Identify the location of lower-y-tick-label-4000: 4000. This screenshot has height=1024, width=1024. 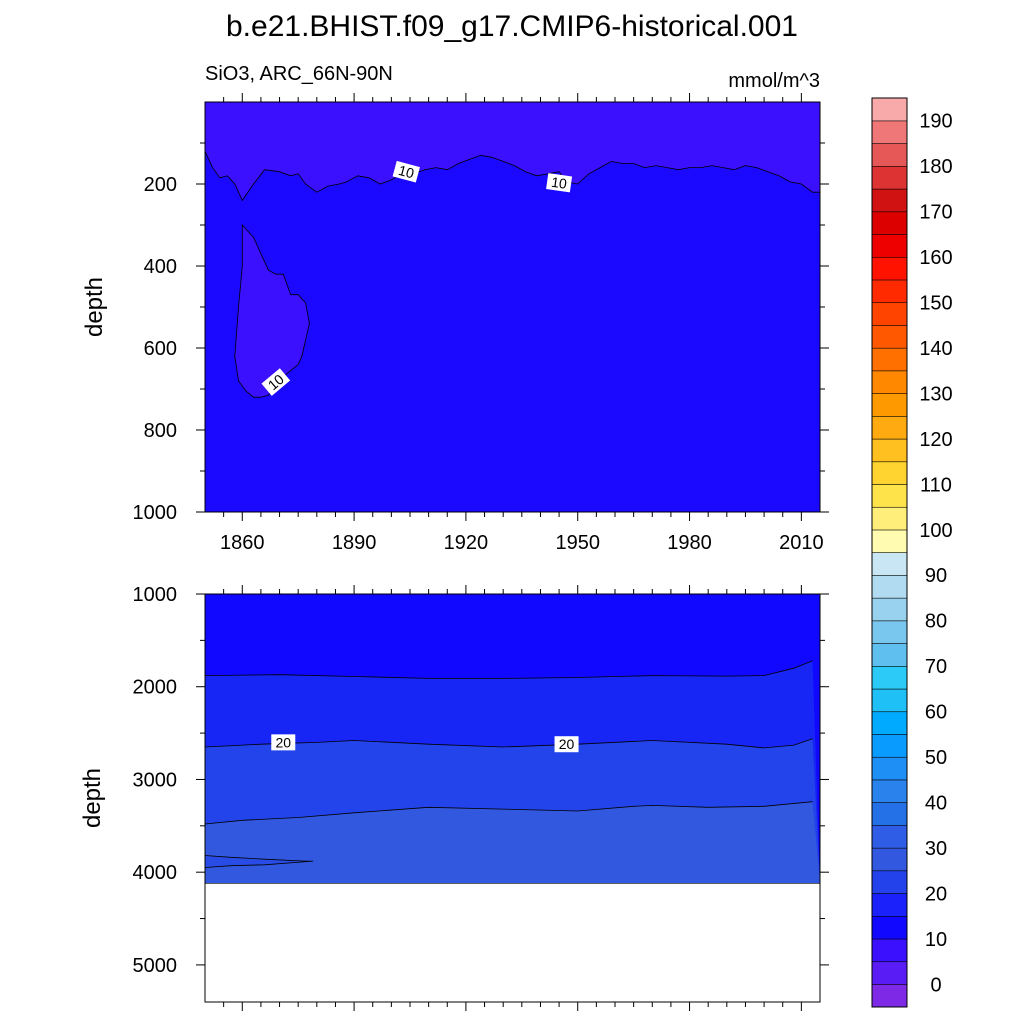
(155, 873).